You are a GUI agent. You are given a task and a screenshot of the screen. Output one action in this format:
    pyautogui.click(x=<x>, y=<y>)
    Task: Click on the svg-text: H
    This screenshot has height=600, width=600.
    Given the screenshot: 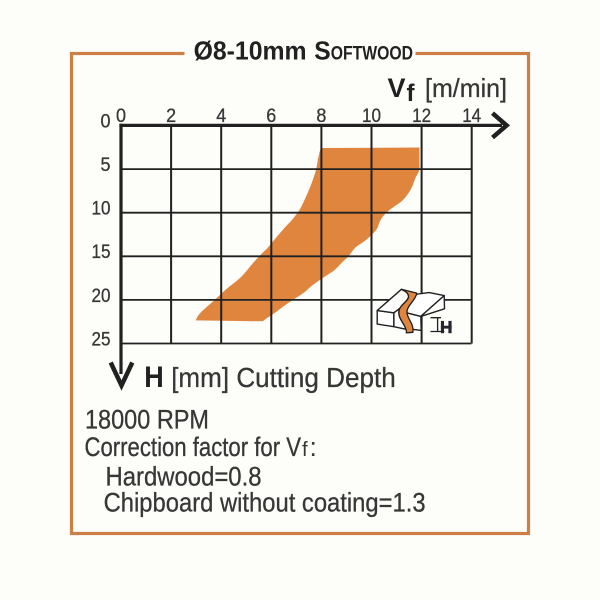 What is the action you would take?
    pyautogui.click(x=154, y=377)
    